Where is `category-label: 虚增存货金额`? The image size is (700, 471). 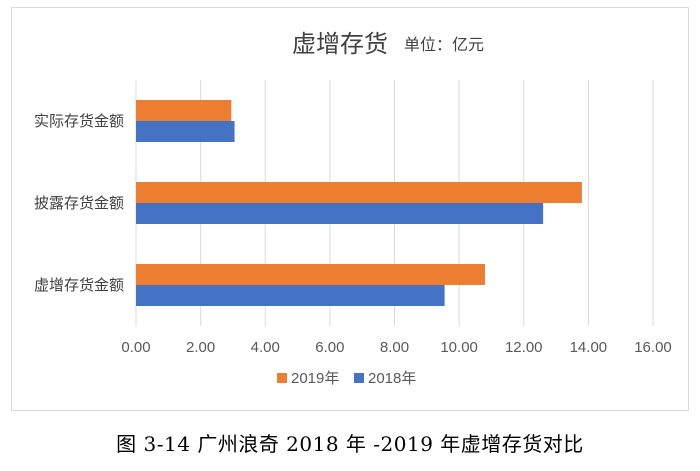
category-label: 虚增存货金额 is located at coordinates (79, 285).